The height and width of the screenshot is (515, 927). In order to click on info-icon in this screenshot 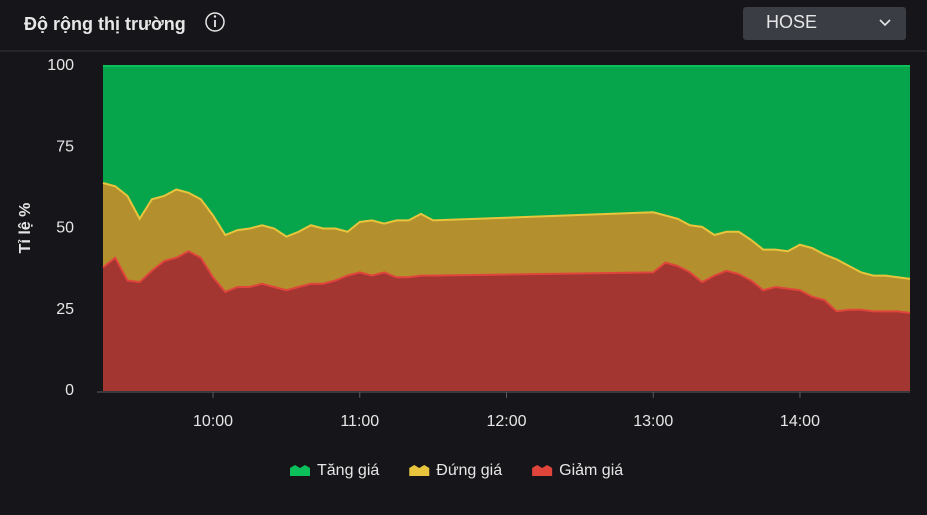, I will do `click(215, 22)`.